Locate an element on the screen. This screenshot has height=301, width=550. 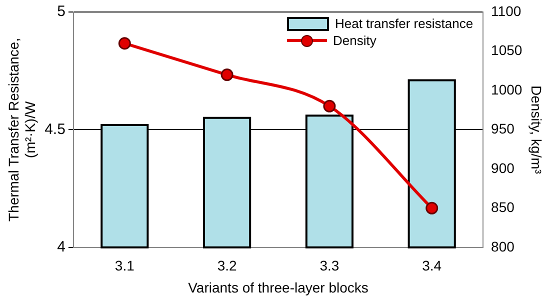
x-tick-label: 3.2 is located at coordinates (227, 266).